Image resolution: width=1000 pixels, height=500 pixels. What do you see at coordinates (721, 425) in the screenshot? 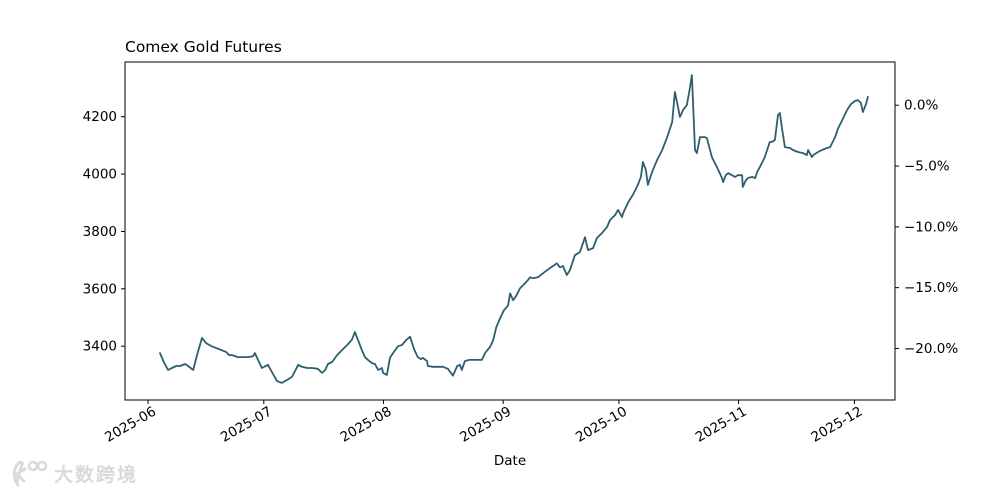
I see `x-tick-label: 2025-11` at bounding box center [721, 425].